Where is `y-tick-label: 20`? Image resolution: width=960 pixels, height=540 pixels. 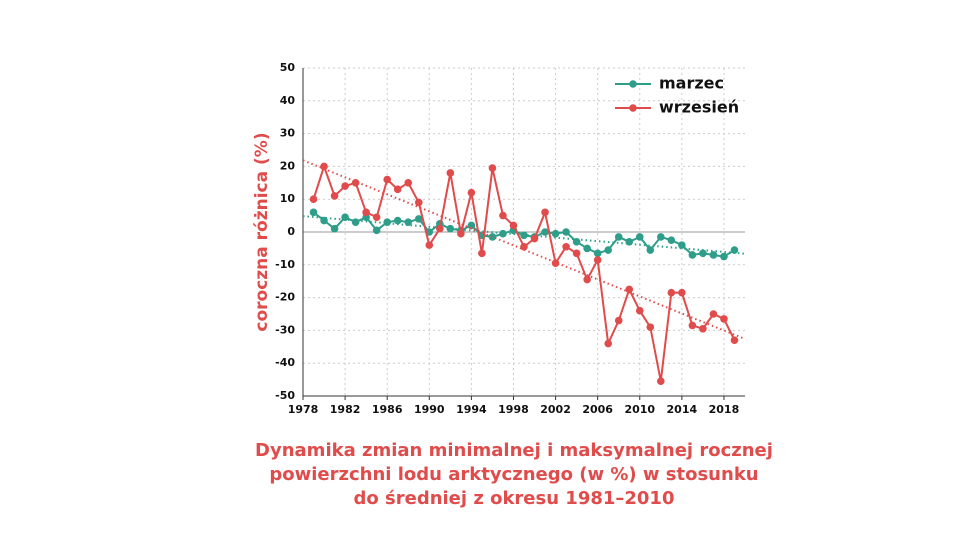
y-tick-label: 20 is located at coordinates (288, 165).